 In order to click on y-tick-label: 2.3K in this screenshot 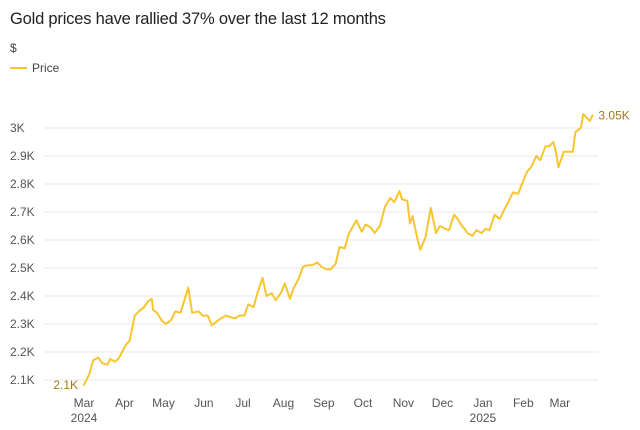, I will do `click(22, 324)`.